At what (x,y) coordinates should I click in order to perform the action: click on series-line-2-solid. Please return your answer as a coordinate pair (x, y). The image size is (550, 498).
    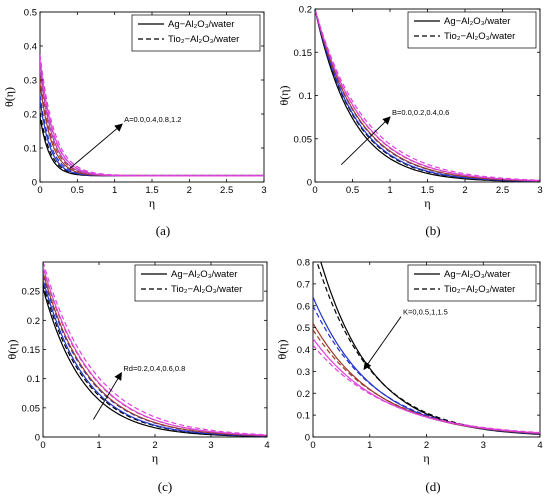
    Looking at the image, I should click on (155, 358).